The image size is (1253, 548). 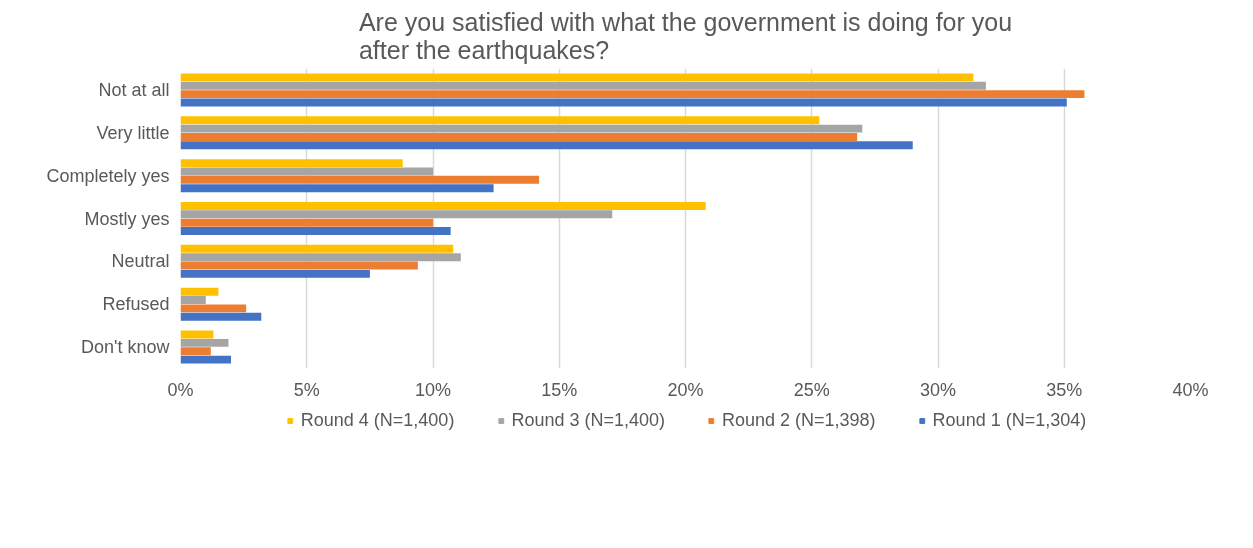 What do you see at coordinates (180, 389) in the screenshot?
I see `x-tick-label: 0%` at bounding box center [180, 389].